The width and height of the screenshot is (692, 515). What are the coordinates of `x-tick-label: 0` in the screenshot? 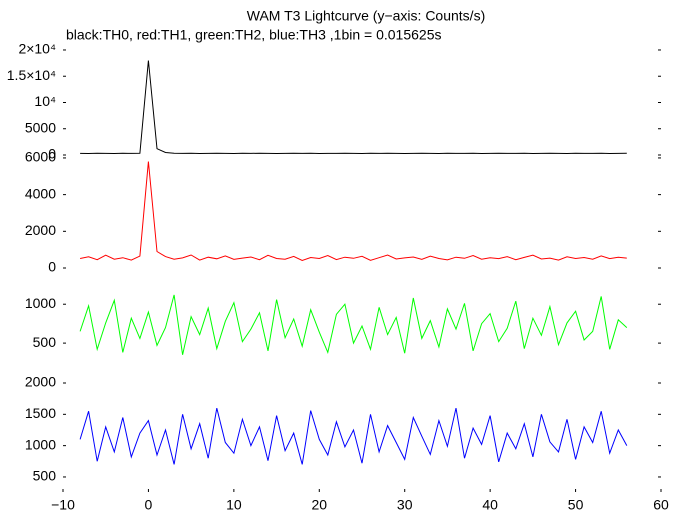 It's located at (149, 505).